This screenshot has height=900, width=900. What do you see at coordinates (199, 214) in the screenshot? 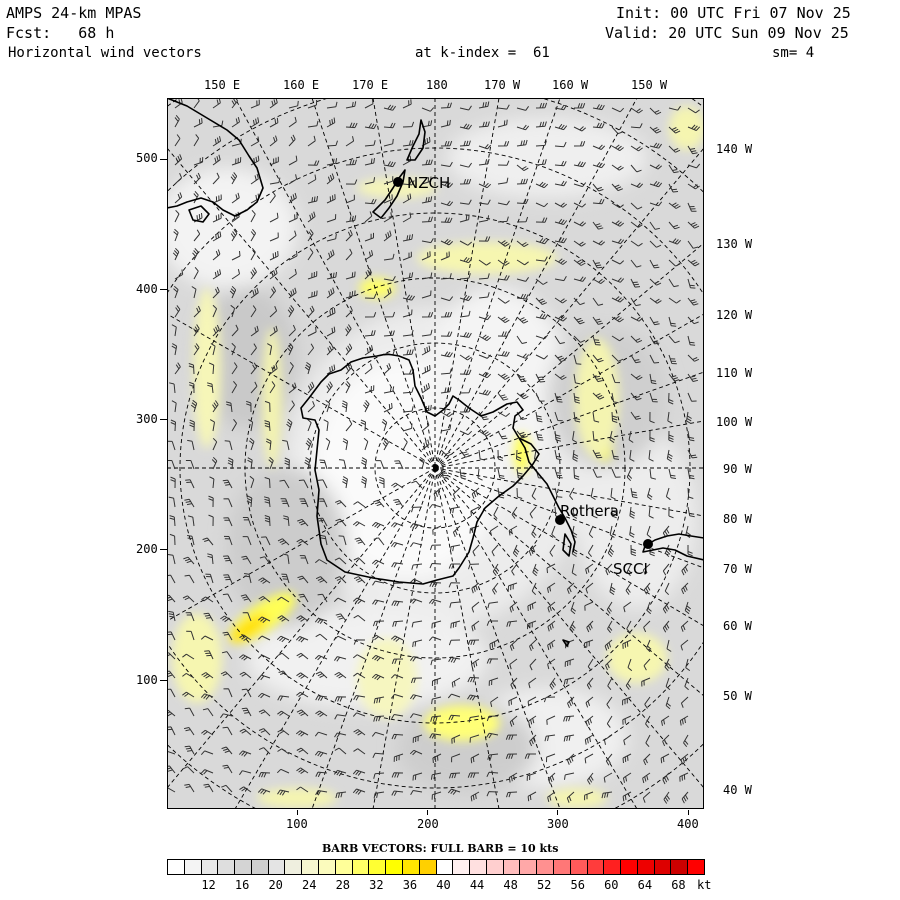
I see `tasmania` at bounding box center [199, 214].